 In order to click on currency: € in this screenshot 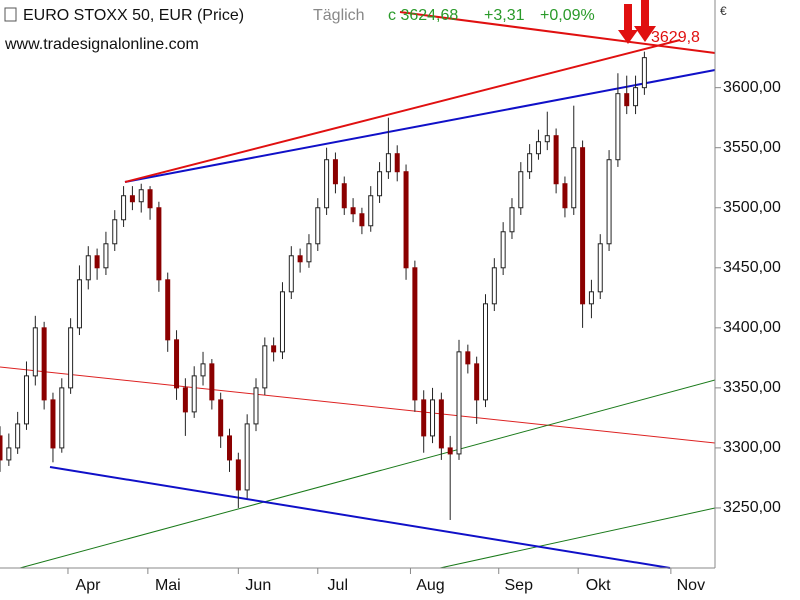, I will do `click(723, 11)`.